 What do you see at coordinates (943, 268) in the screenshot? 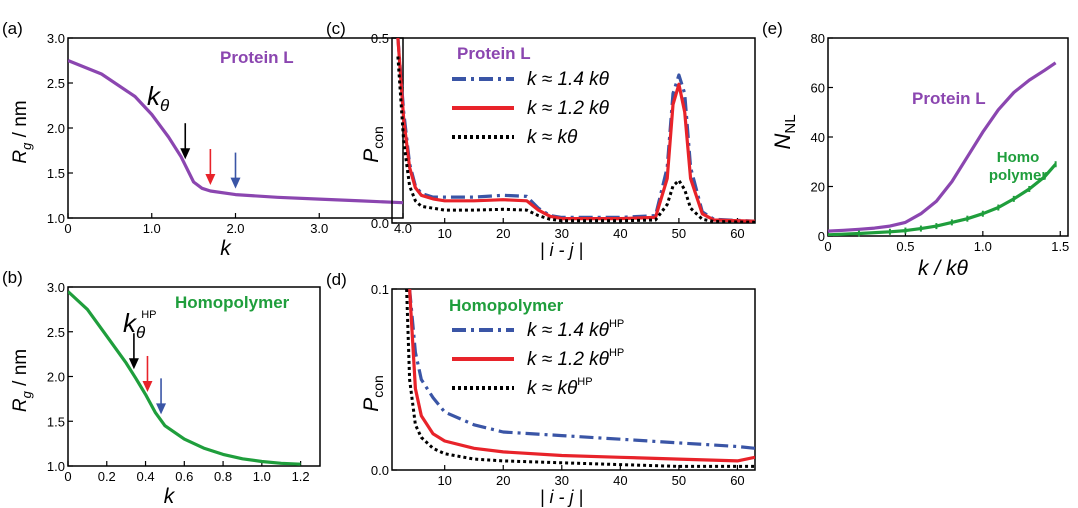
I see `x-axis-label: k / kθ` at bounding box center [943, 268].